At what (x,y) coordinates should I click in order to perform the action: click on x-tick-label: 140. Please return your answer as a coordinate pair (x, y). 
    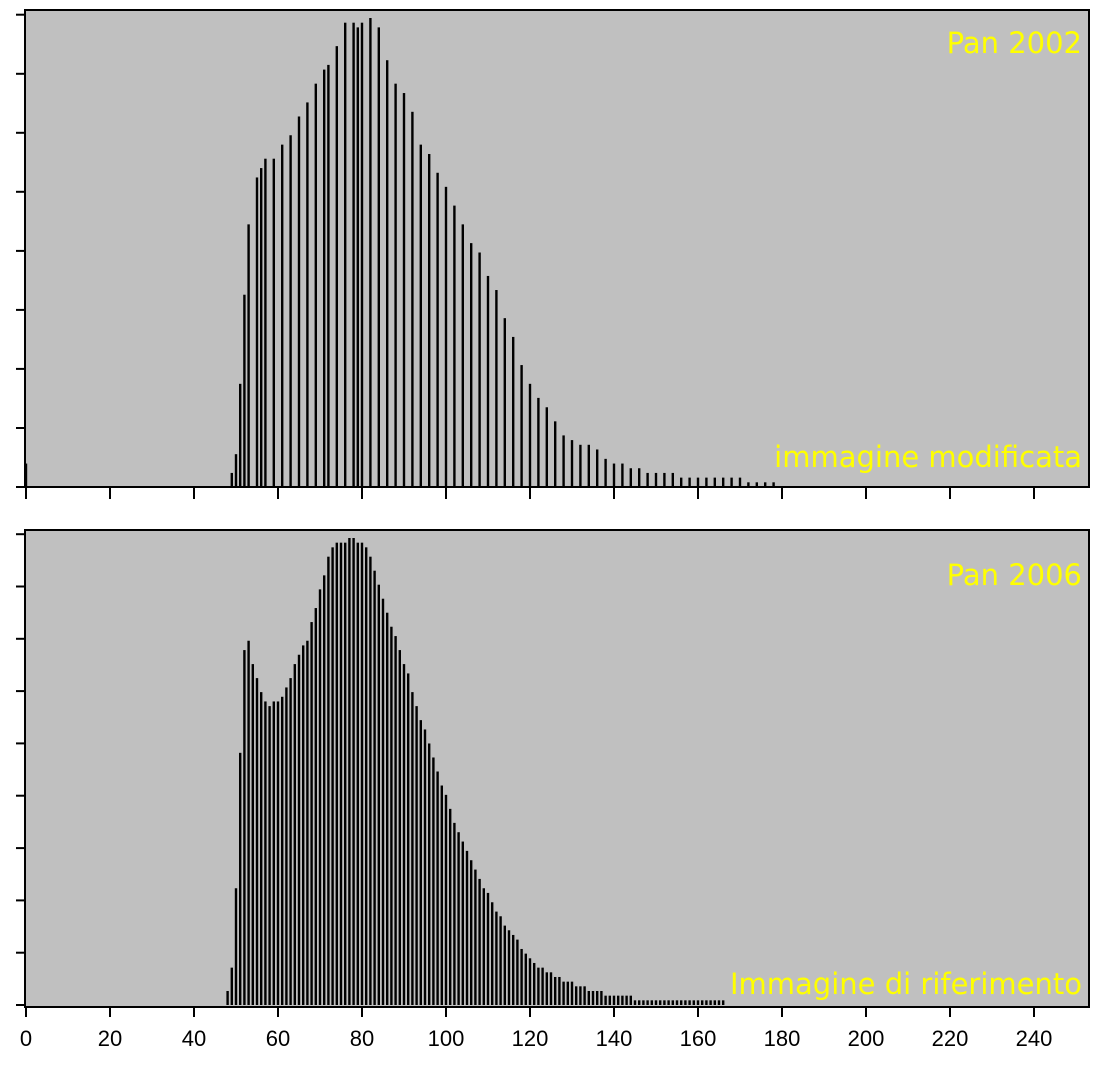
    Looking at the image, I should click on (614, 1038).